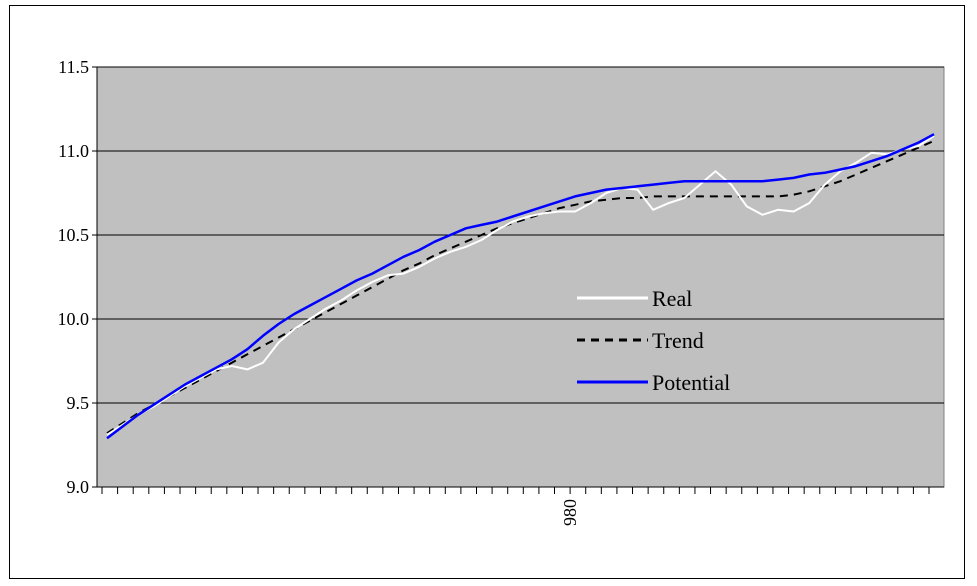 The image size is (977, 586). Describe the element at coordinates (570, 512) in the screenshot. I see `x-tick-label: 980` at that location.